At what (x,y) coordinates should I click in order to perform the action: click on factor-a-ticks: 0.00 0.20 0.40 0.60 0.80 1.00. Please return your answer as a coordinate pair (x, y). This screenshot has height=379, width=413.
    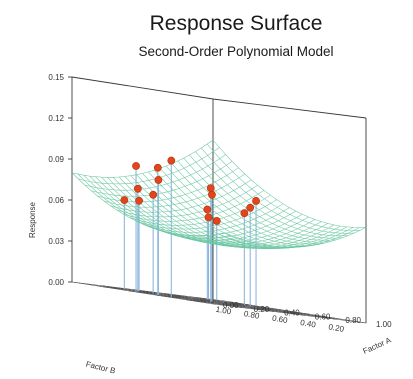
    Looking at the image, I should click on (307, 315).